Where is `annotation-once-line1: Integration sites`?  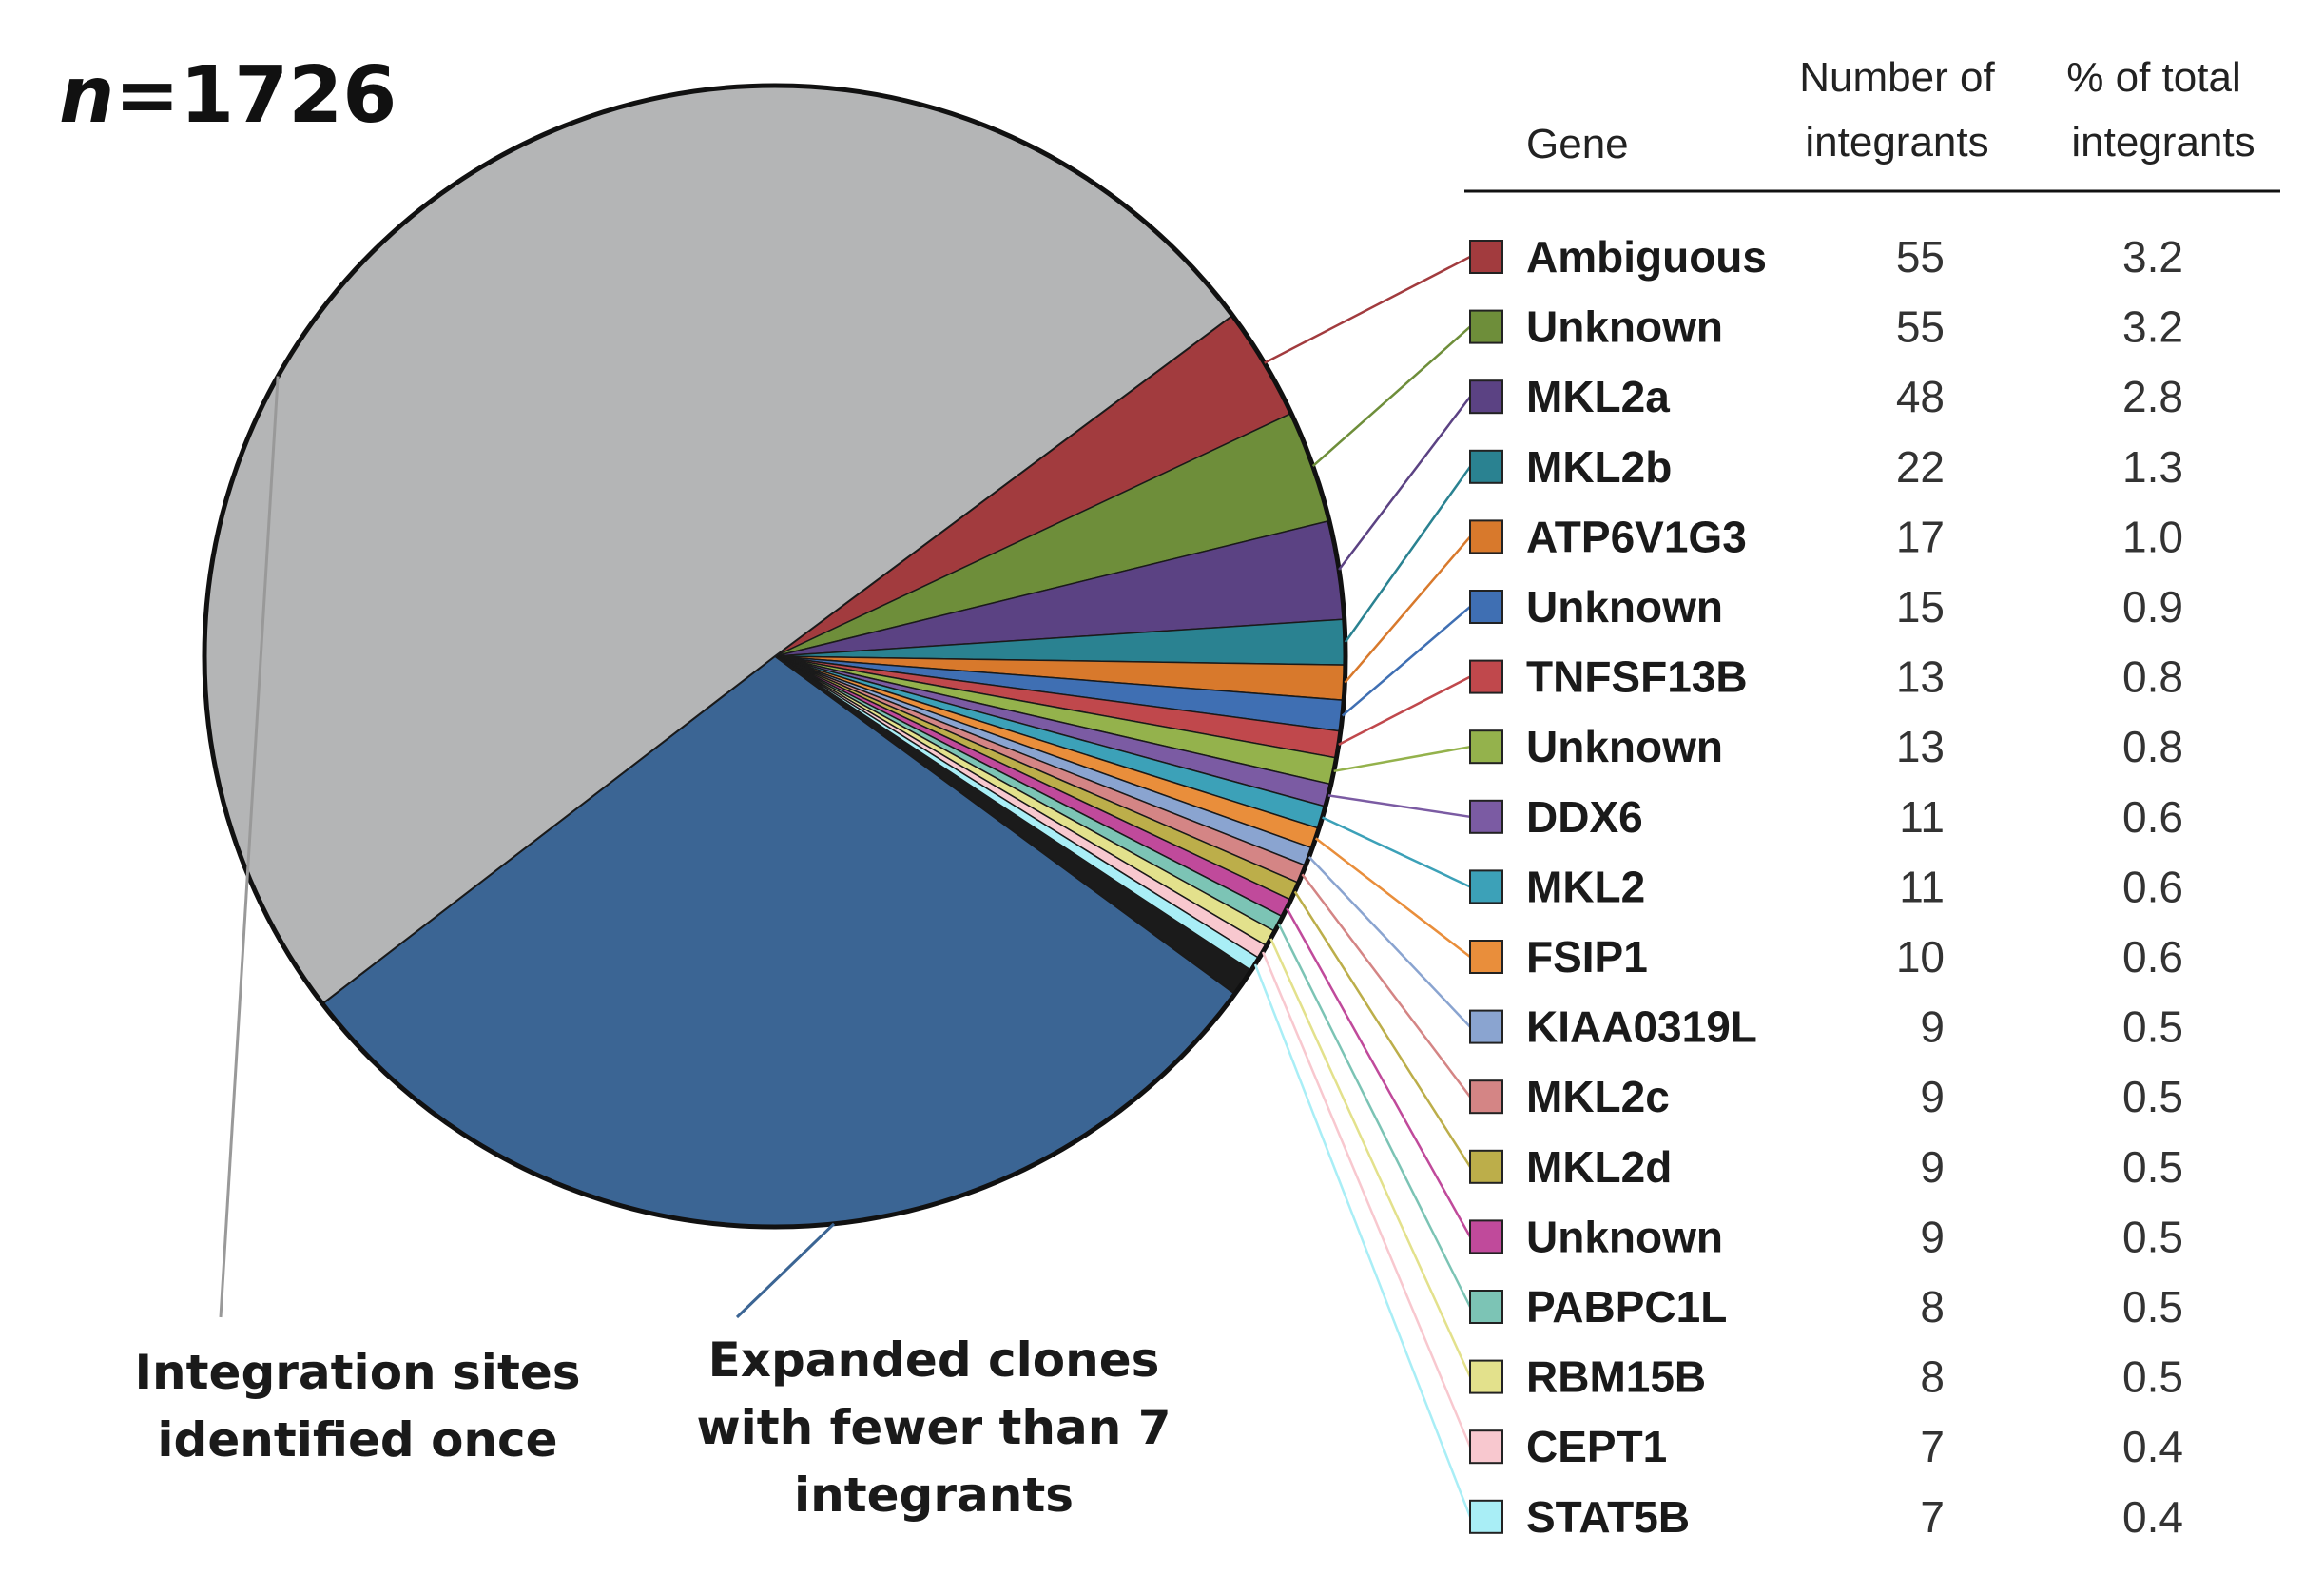 annotation-once-line1: Integration sites is located at coordinates (357, 1372).